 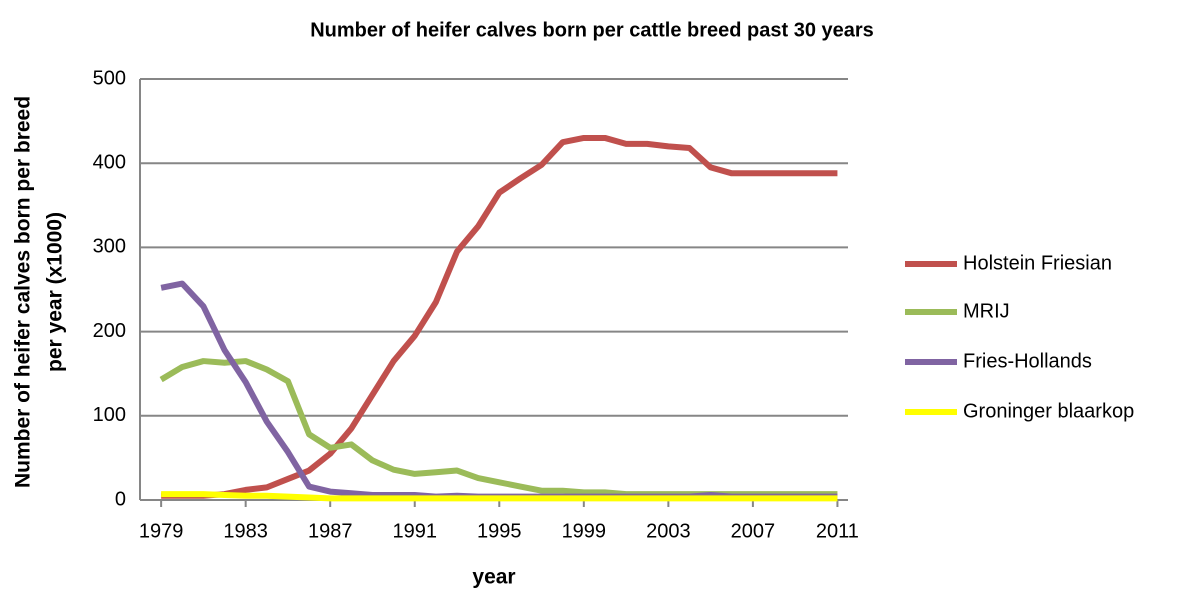 I want to click on x-tick-label: 2011, so click(x=837, y=531).